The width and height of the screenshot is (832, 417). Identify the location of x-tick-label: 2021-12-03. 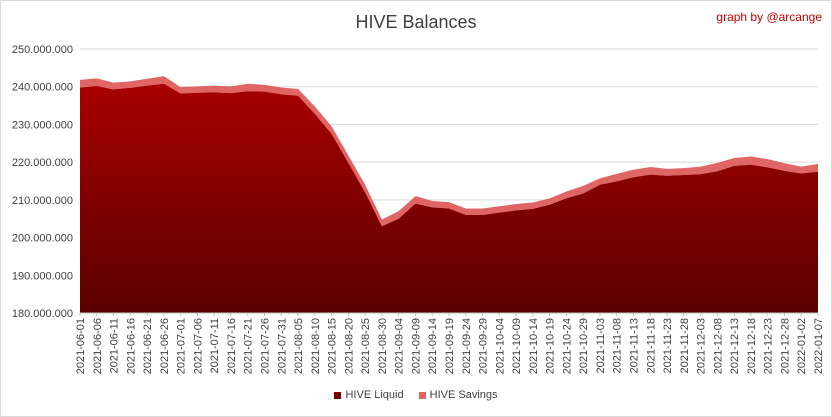
(702, 346).